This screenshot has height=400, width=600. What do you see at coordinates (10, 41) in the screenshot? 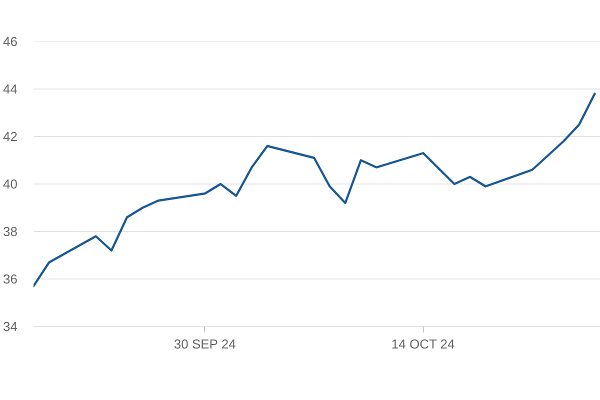
I see `y-tick-label: 46` at bounding box center [10, 41].